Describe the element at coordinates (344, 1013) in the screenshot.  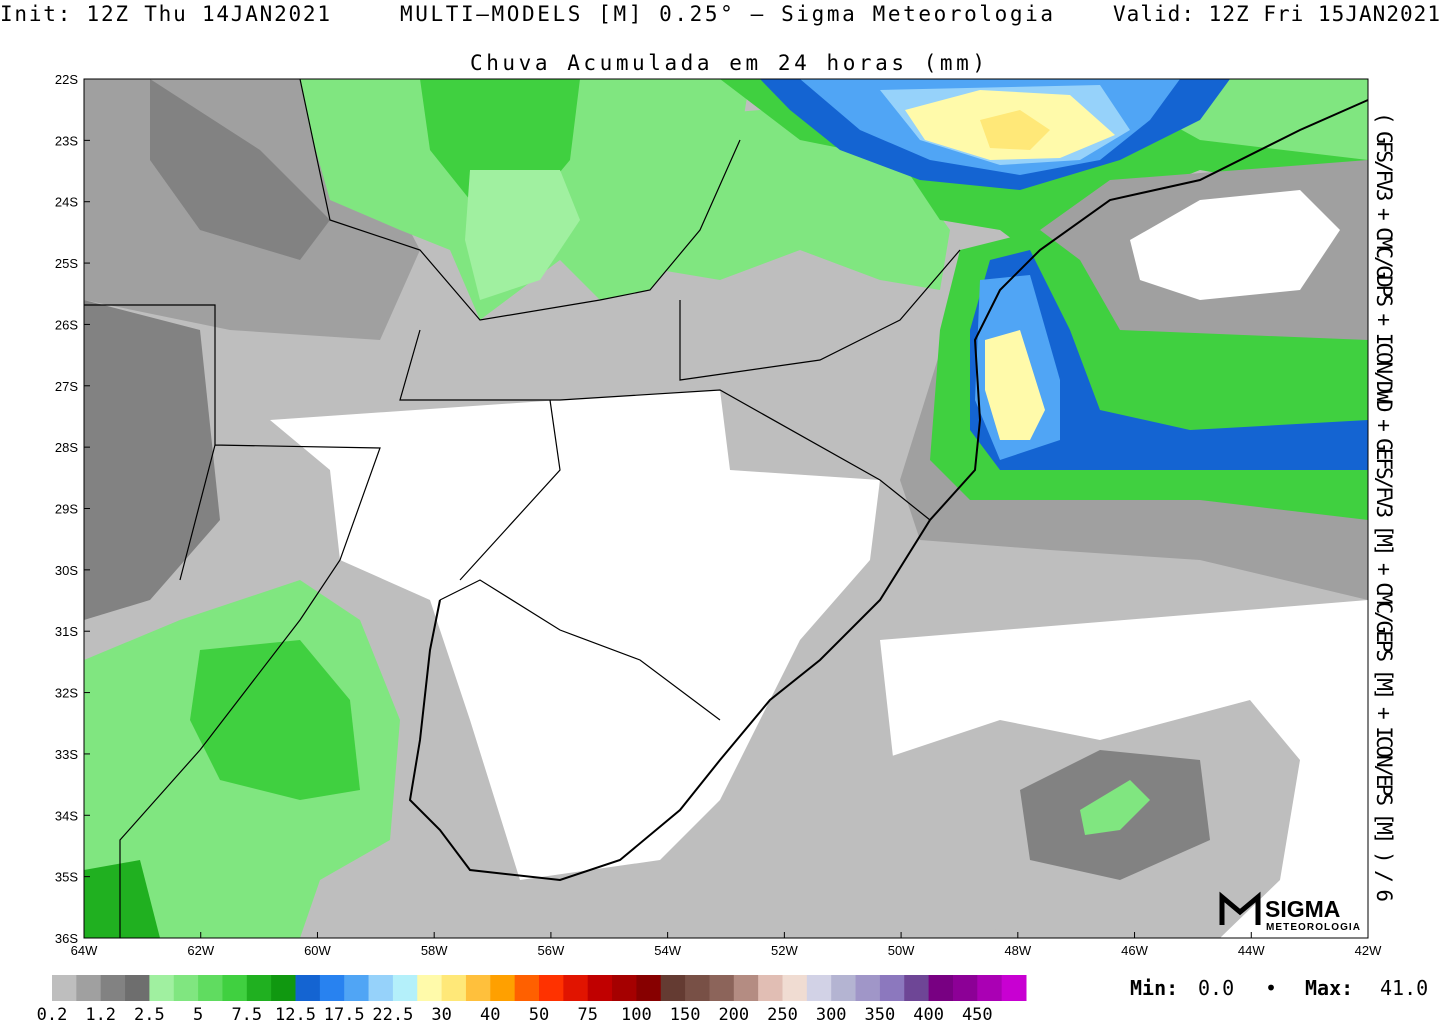
I see `legend-label: 17.5` at that location.